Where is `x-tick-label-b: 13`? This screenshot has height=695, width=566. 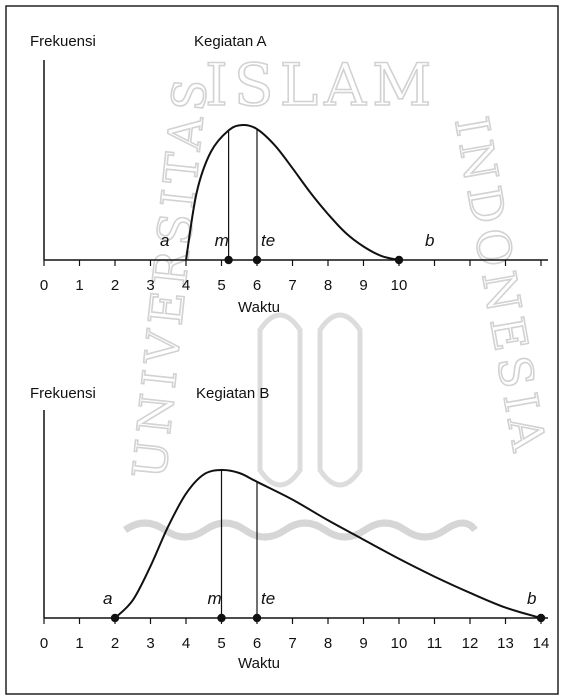 x-tick-label-b: 13 is located at coordinates (505, 643).